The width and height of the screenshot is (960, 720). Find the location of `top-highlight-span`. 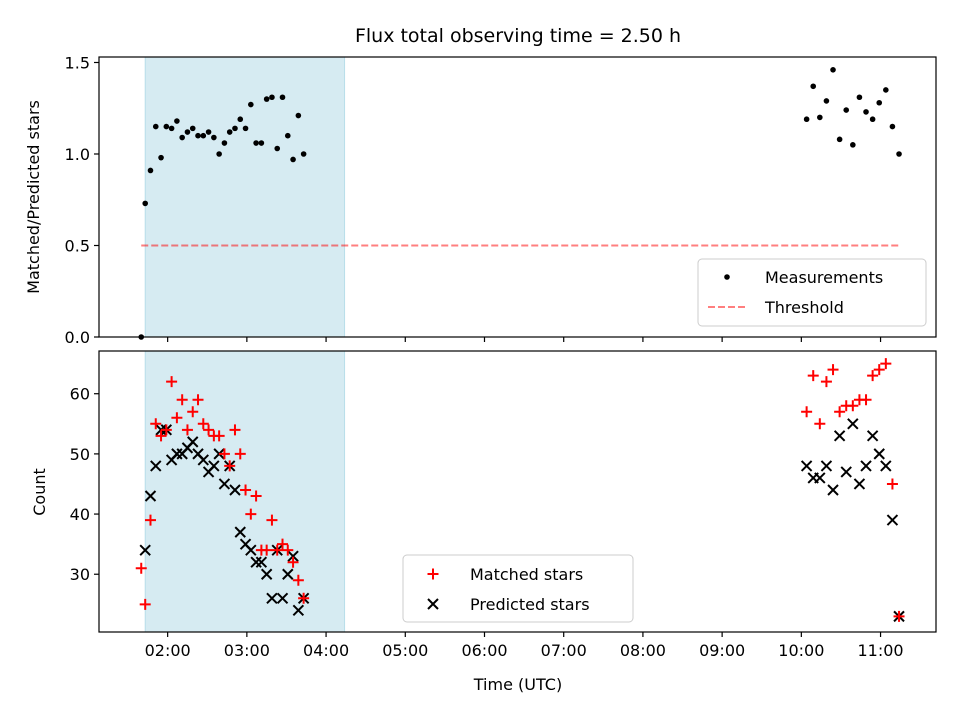

top-highlight-span is located at coordinates (245, 197).